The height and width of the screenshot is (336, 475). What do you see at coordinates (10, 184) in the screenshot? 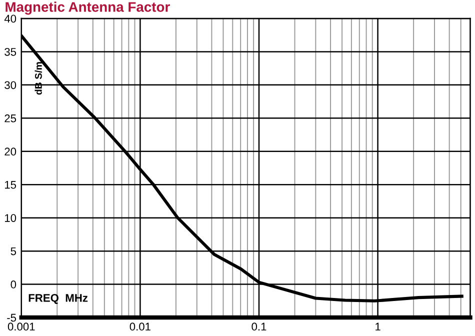
I see `y-tick-label: 15` at bounding box center [10, 184].